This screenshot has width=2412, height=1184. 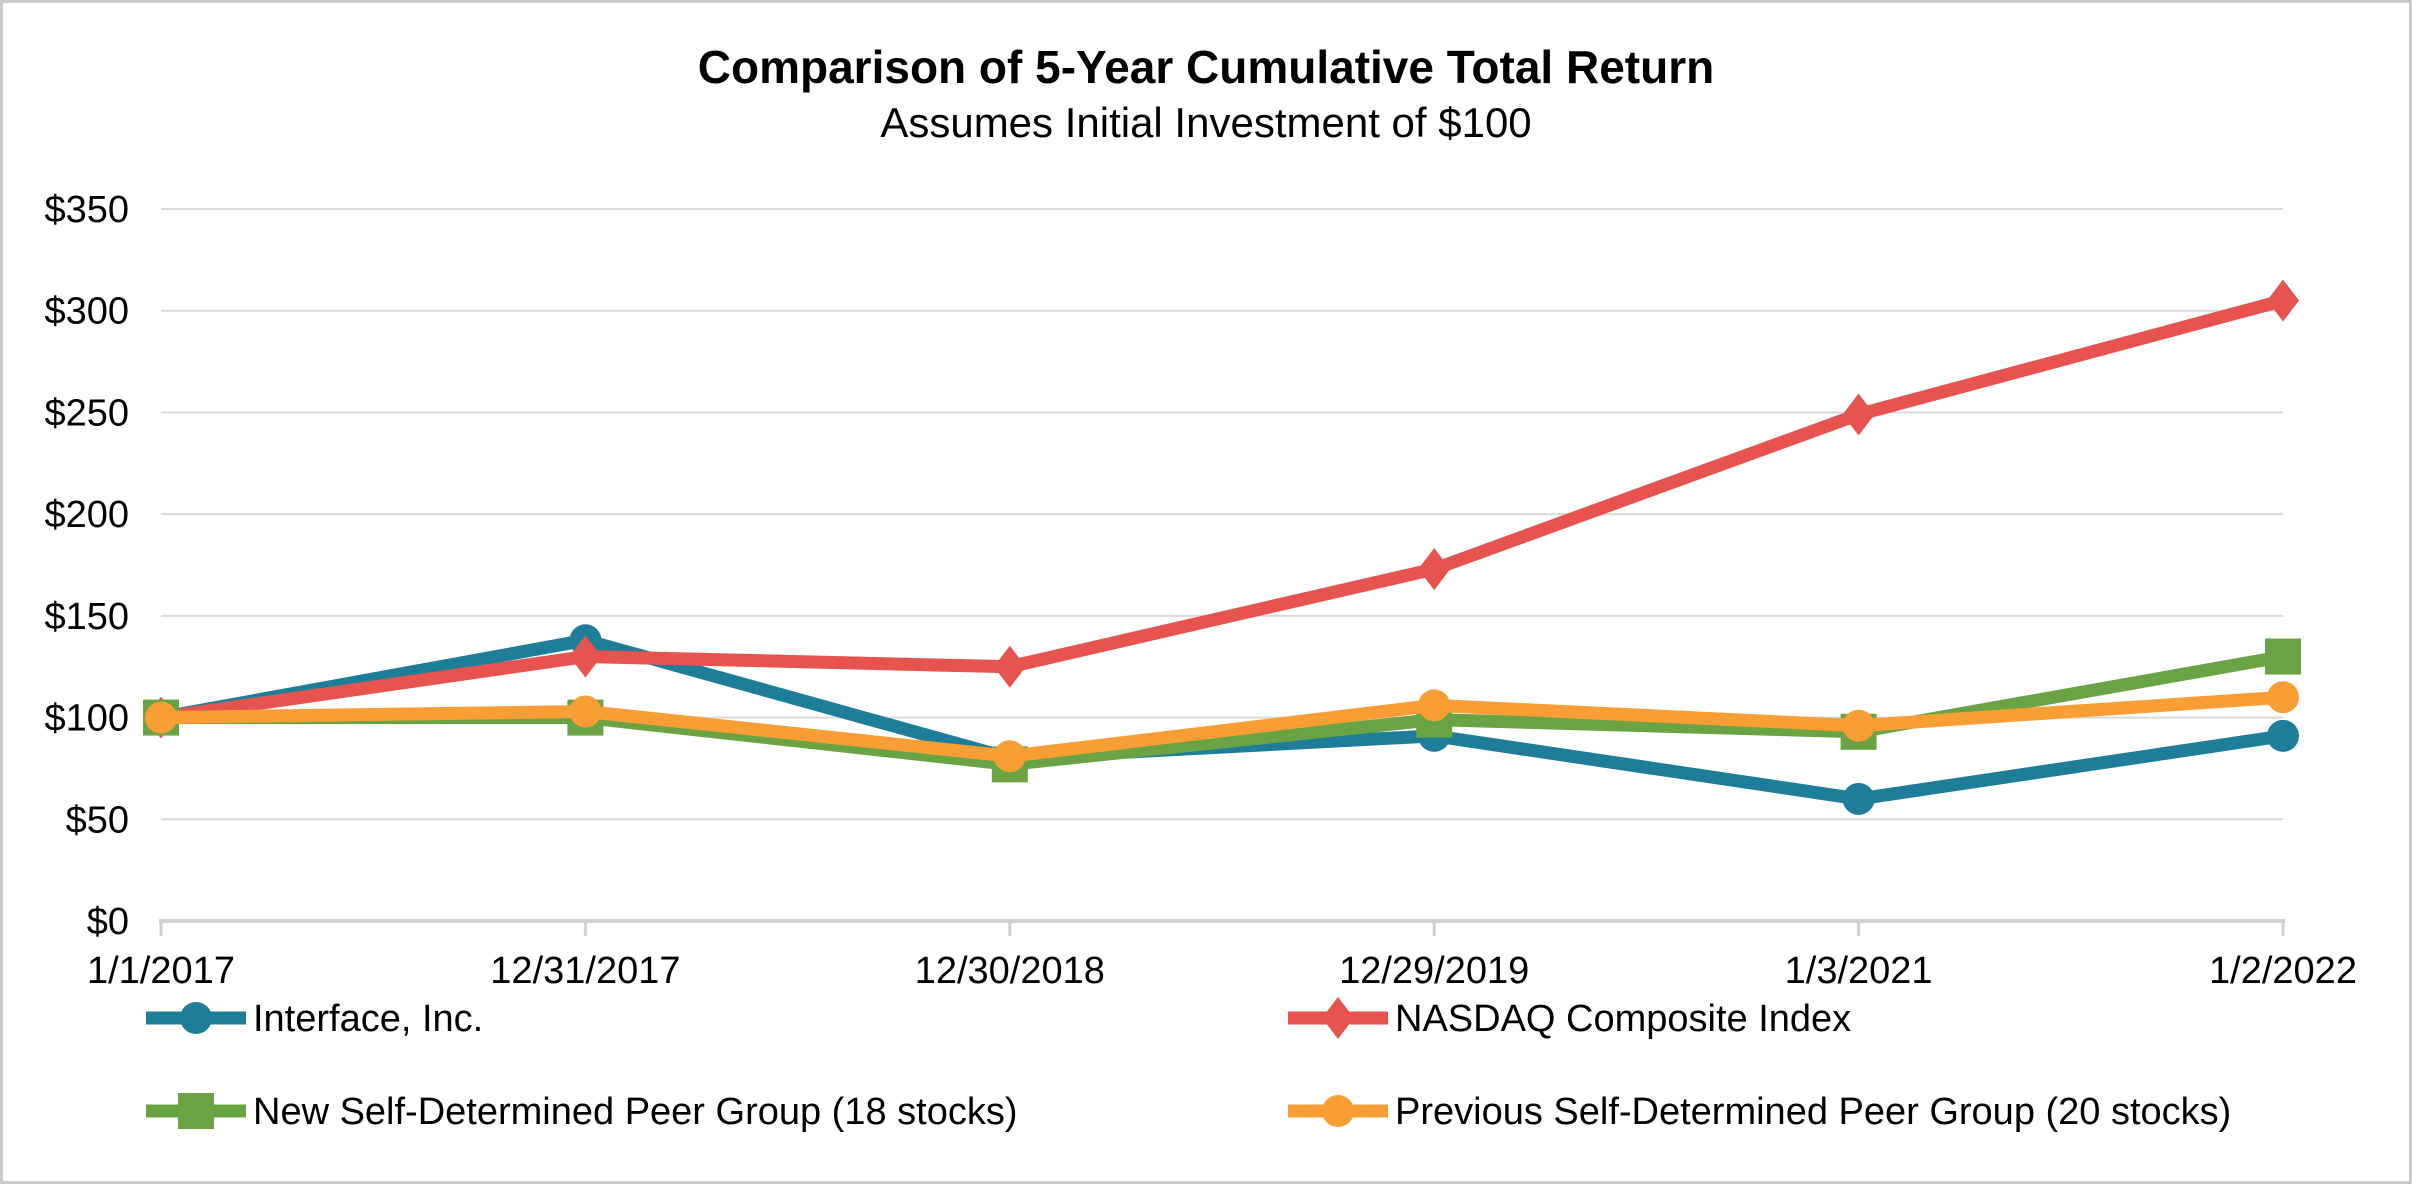 What do you see at coordinates (1010, 971) in the screenshot?
I see `x-tick-label: 12/30/2018` at bounding box center [1010, 971].